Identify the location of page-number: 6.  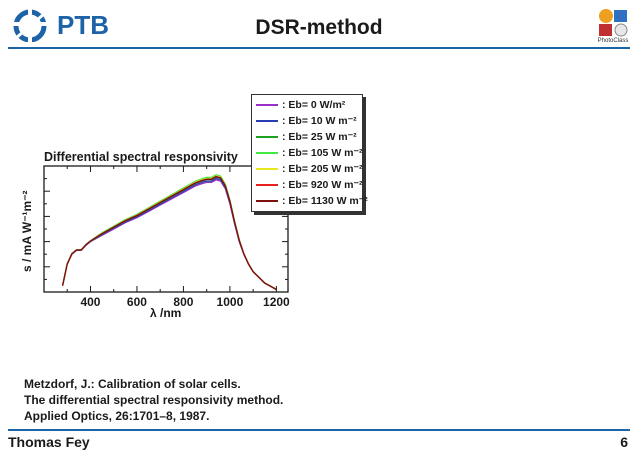
(624, 442).